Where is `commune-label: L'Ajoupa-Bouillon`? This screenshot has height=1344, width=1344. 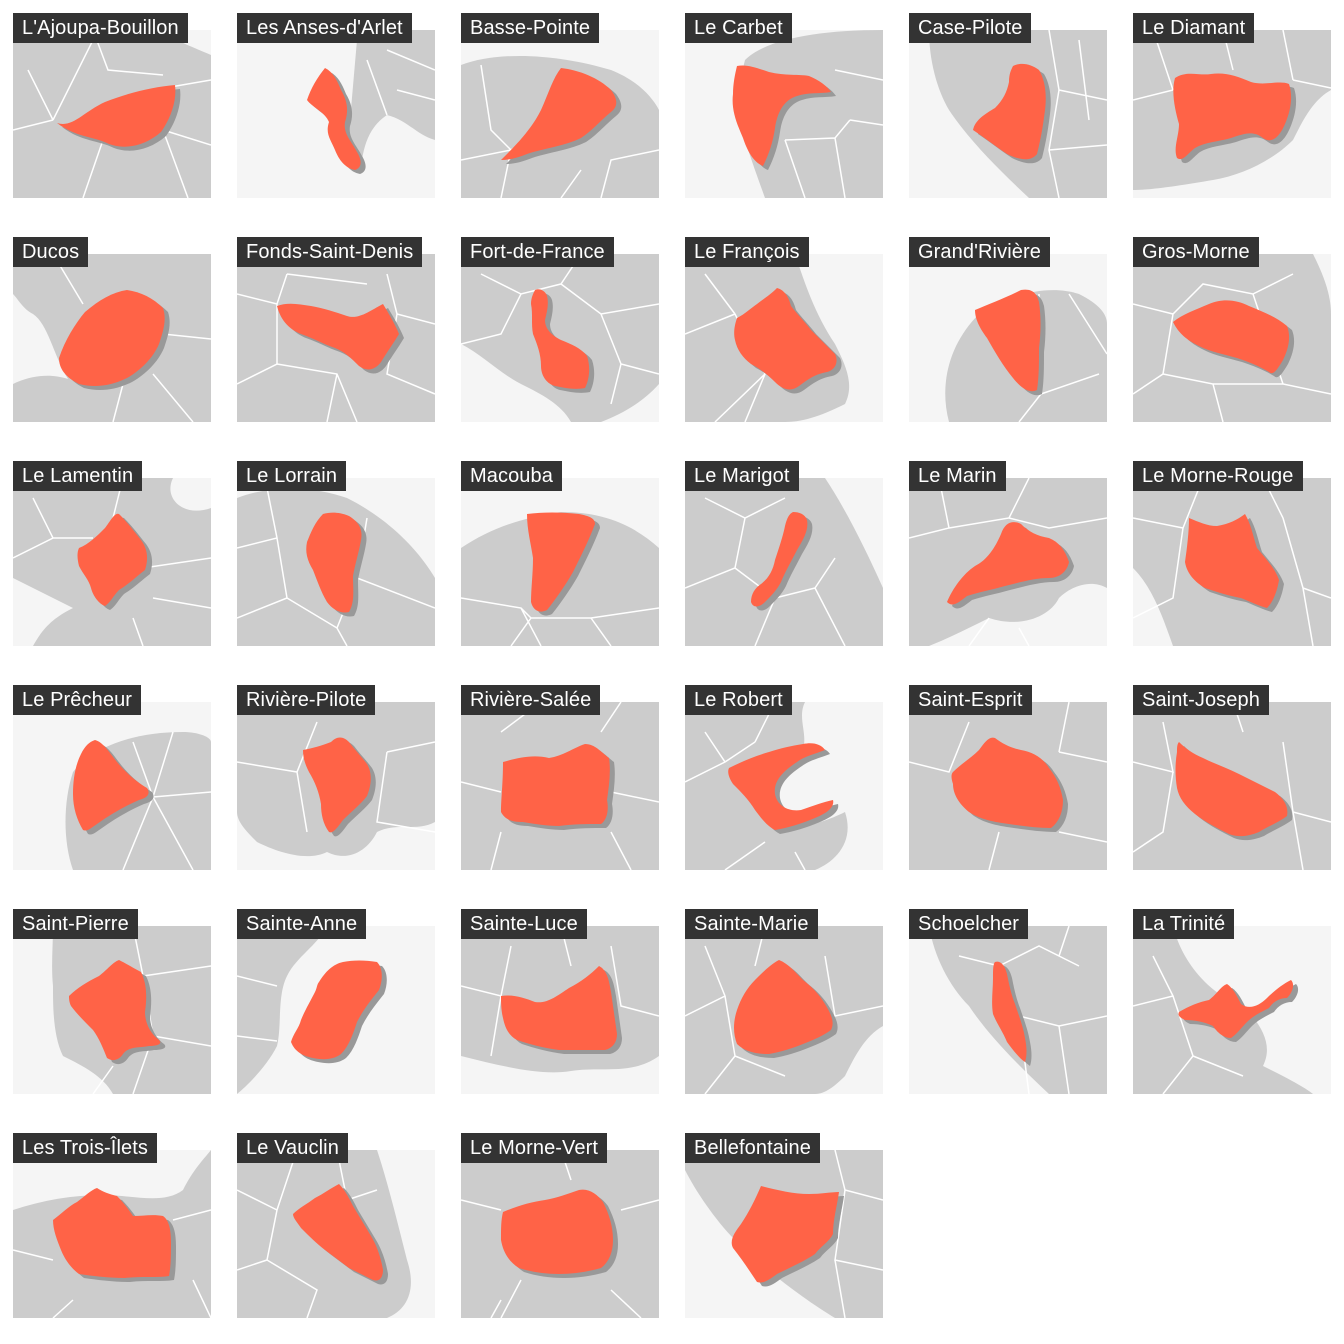
commune-label: L'Ajoupa-Bouillon is located at coordinates (100, 28).